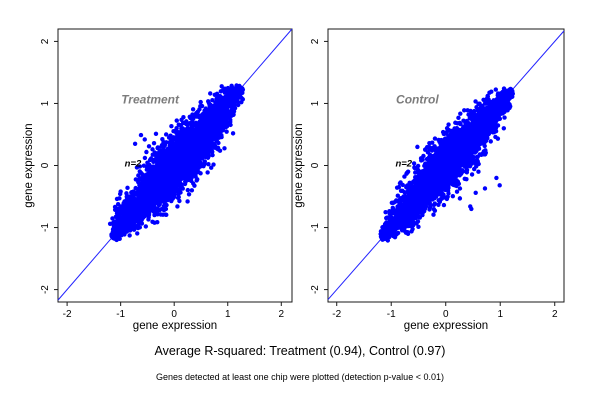 This screenshot has width=600, height=400. Describe the element at coordinates (175, 326) in the screenshot. I see `treatment-xaxis-label: gene expression` at that location.